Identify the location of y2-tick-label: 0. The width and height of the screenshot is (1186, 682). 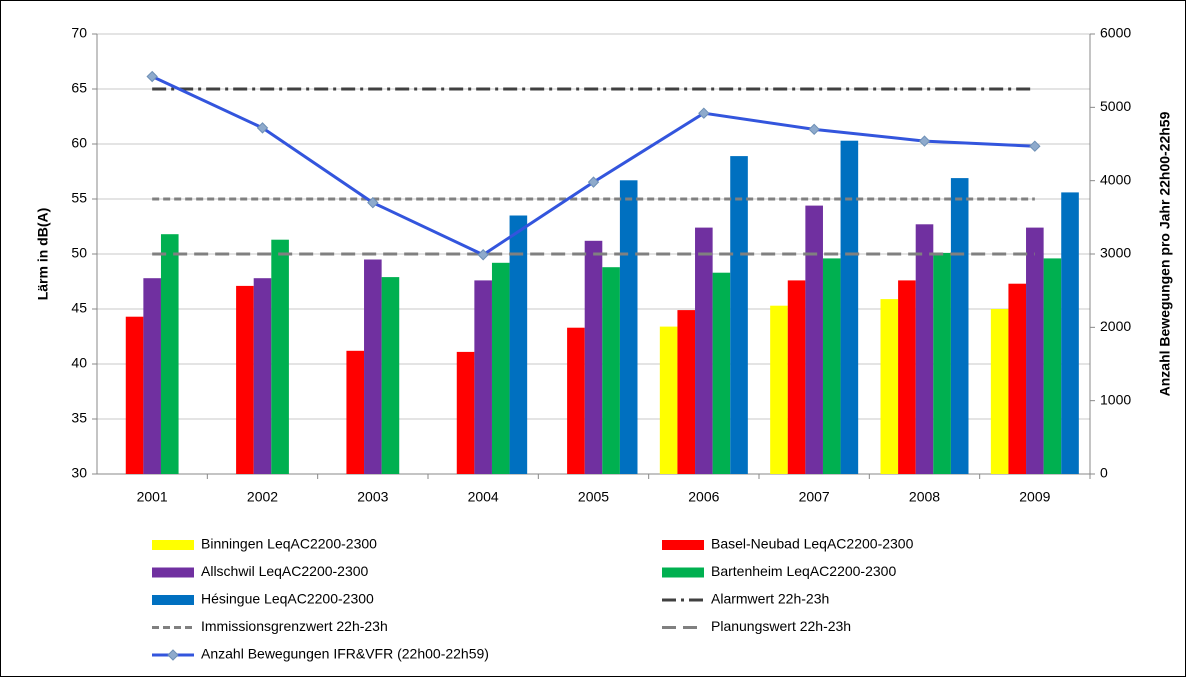
(1104, 473).